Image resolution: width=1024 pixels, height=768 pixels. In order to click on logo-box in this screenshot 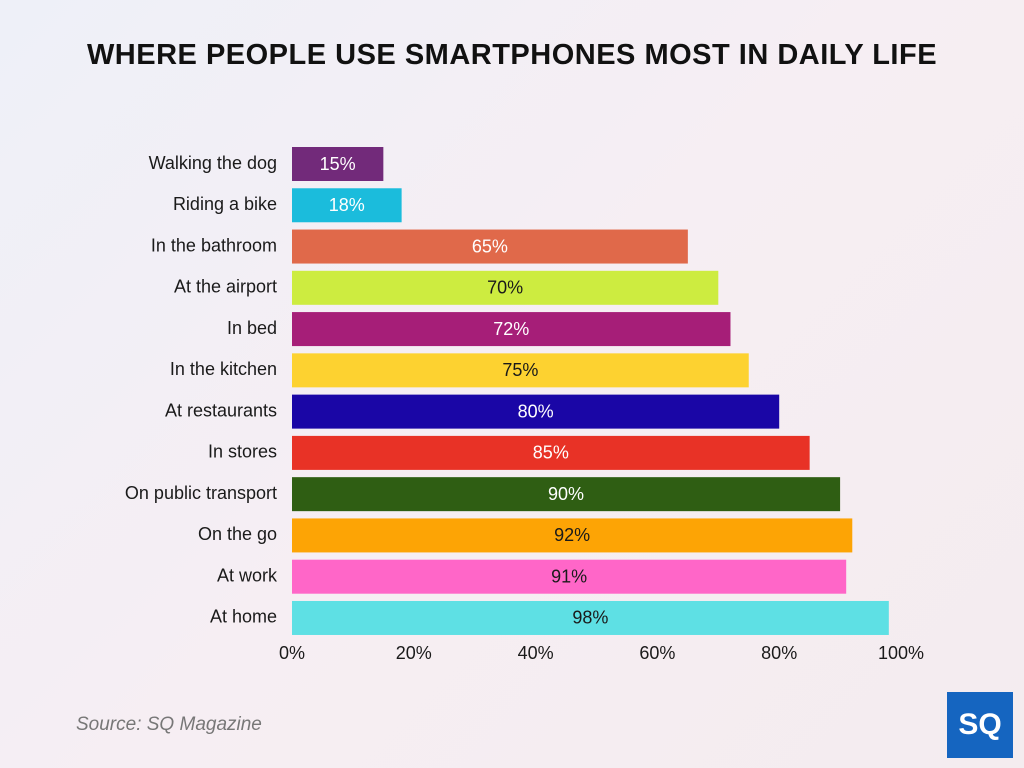, I will do `click(980, 725)`.